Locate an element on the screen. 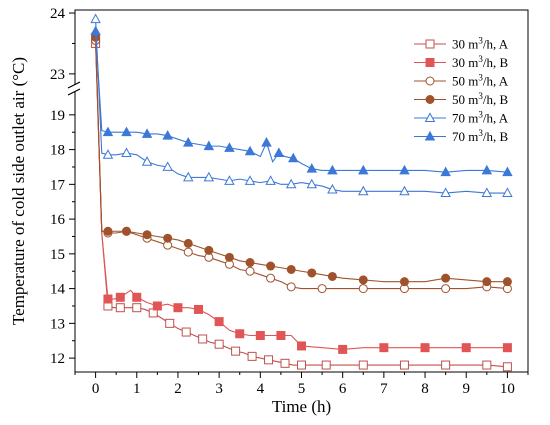 The image size is (550, 425). y-tick-label: 24 is located at coordinates (58, 14).